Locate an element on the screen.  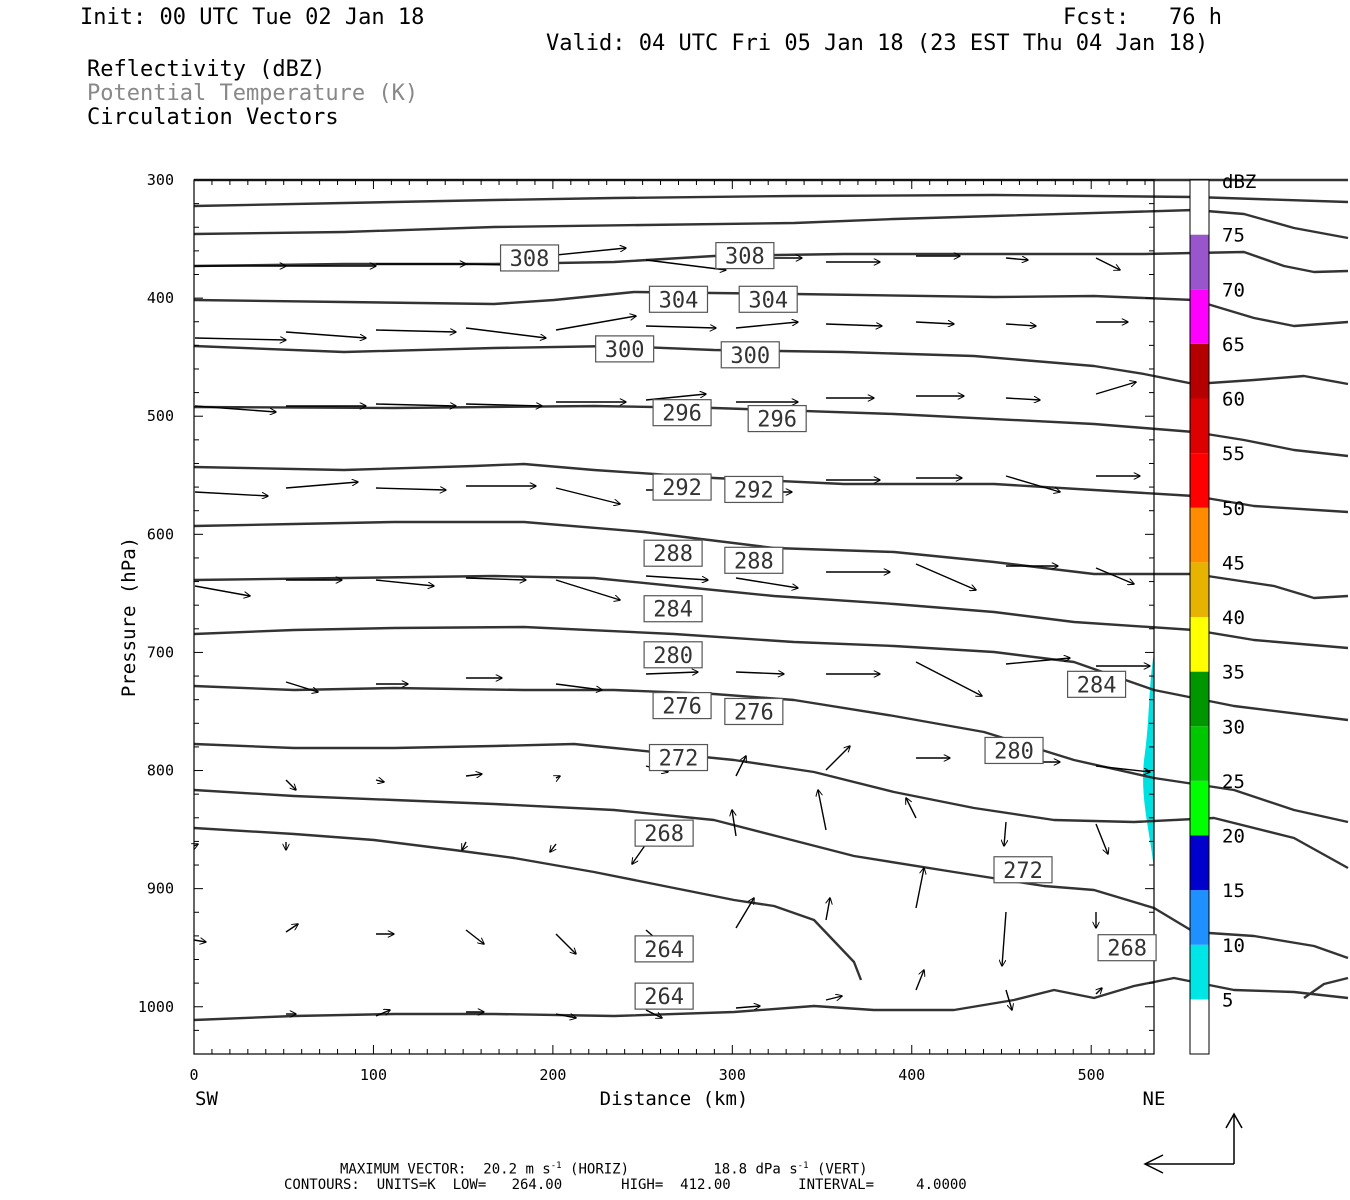
colorbar-label: 35 is located at coordinates (1233, 673).